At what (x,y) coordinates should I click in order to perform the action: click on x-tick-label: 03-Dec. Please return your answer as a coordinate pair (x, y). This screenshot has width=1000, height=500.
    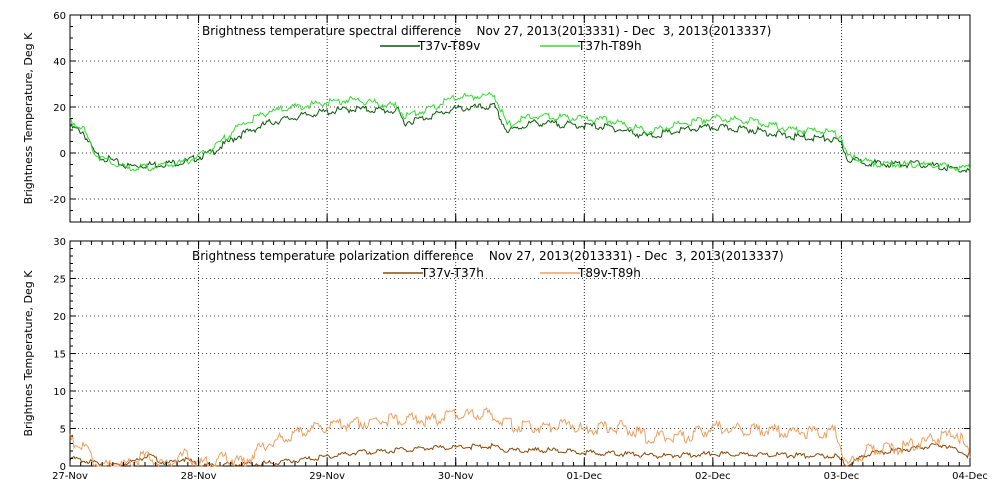
    Looking at the image, I should click on (842, 476).